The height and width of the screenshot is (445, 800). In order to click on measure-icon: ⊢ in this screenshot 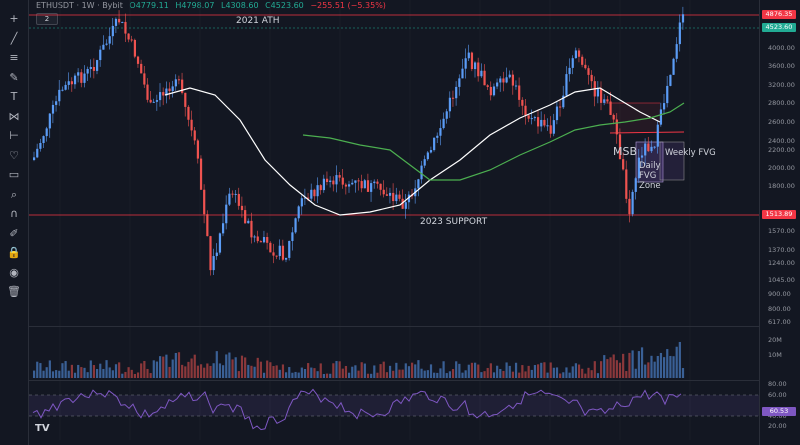, I will do `click(14, 135)`.